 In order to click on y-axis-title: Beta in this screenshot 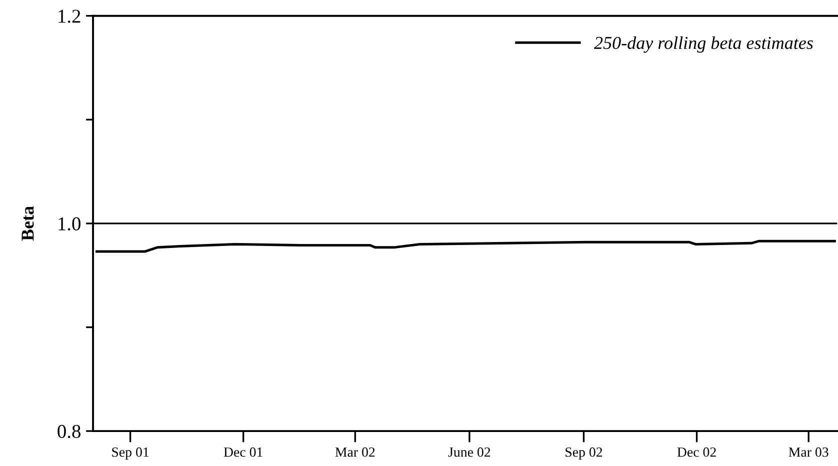, I will do `click(28, 223)`.